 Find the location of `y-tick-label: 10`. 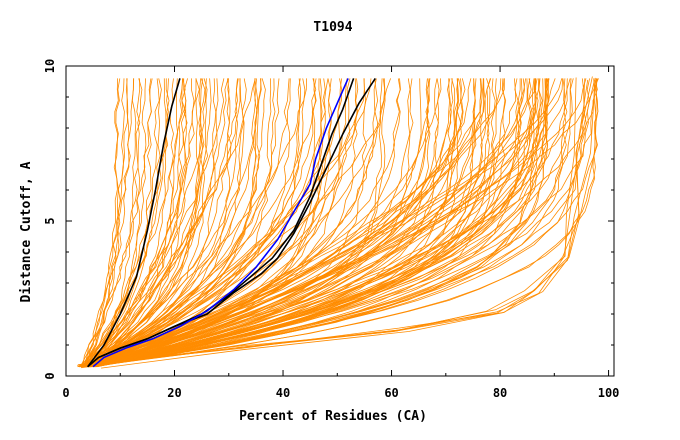

y-tick-label: 10 is located at coordinates (50, 66).